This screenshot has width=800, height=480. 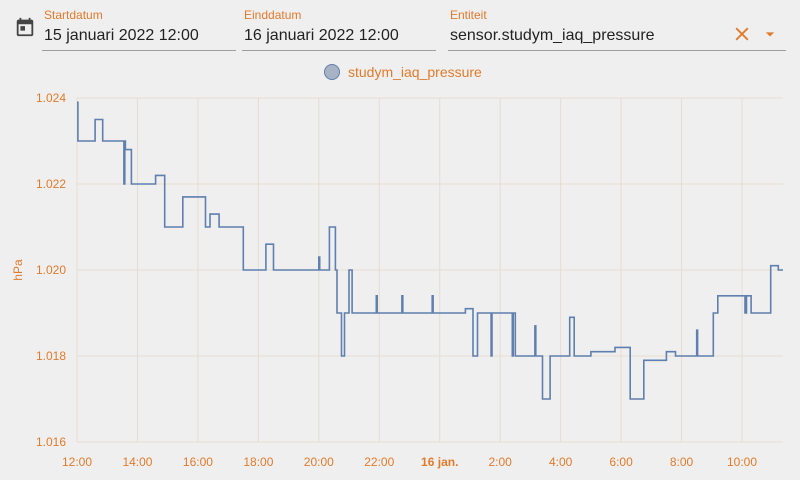 I want to click on end-date-value: 16 januari 2022 12:00, so click(x=321, y=35).